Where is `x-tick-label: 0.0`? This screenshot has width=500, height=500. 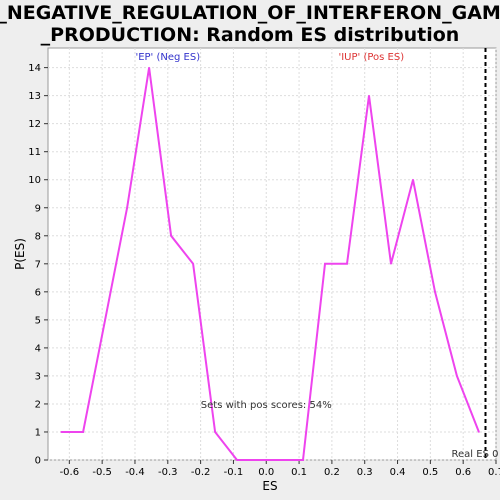
x-tick-label: 0.0 is located at coordinates (266, 472).